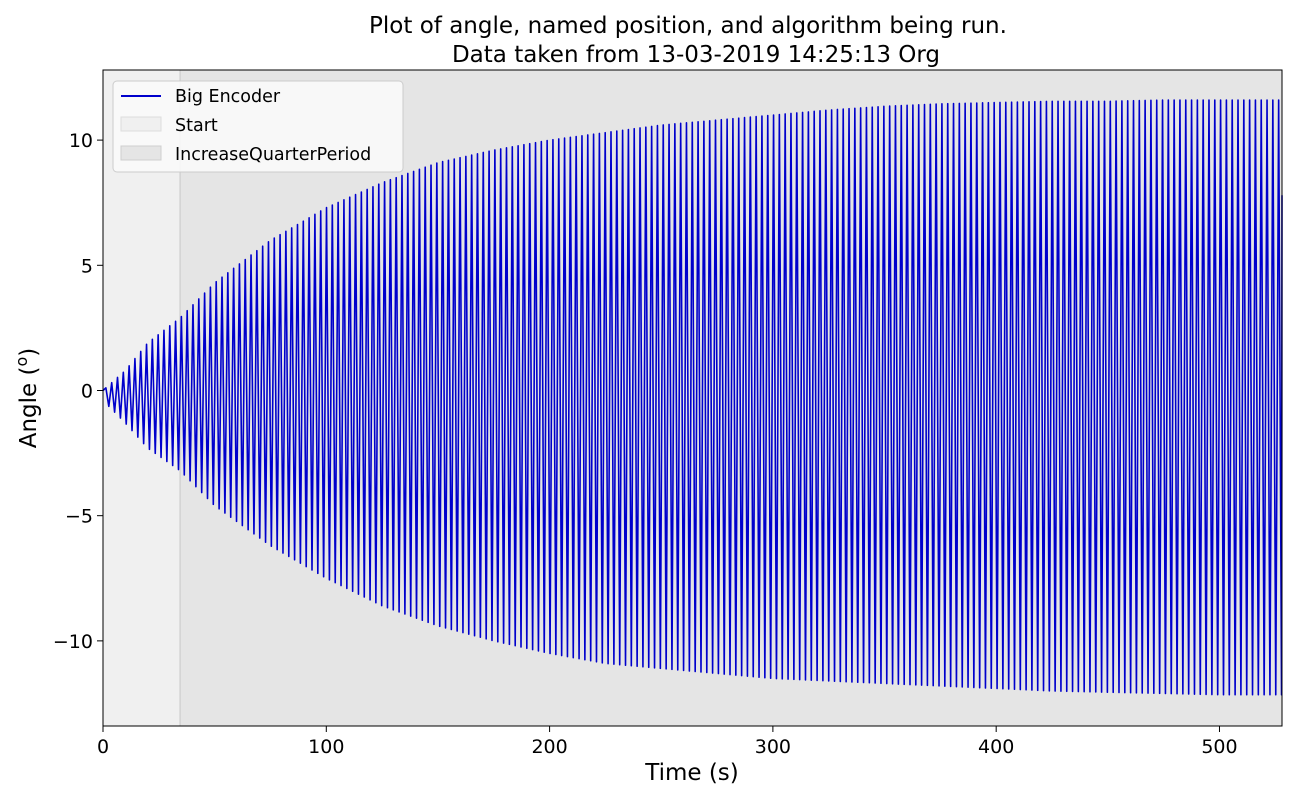 This screenshot has width=1300, height=800. What do you see at coordinates (103, 747) in the screenshot?
I see `x-tick-label: 0` at bounding box center [103, 747].